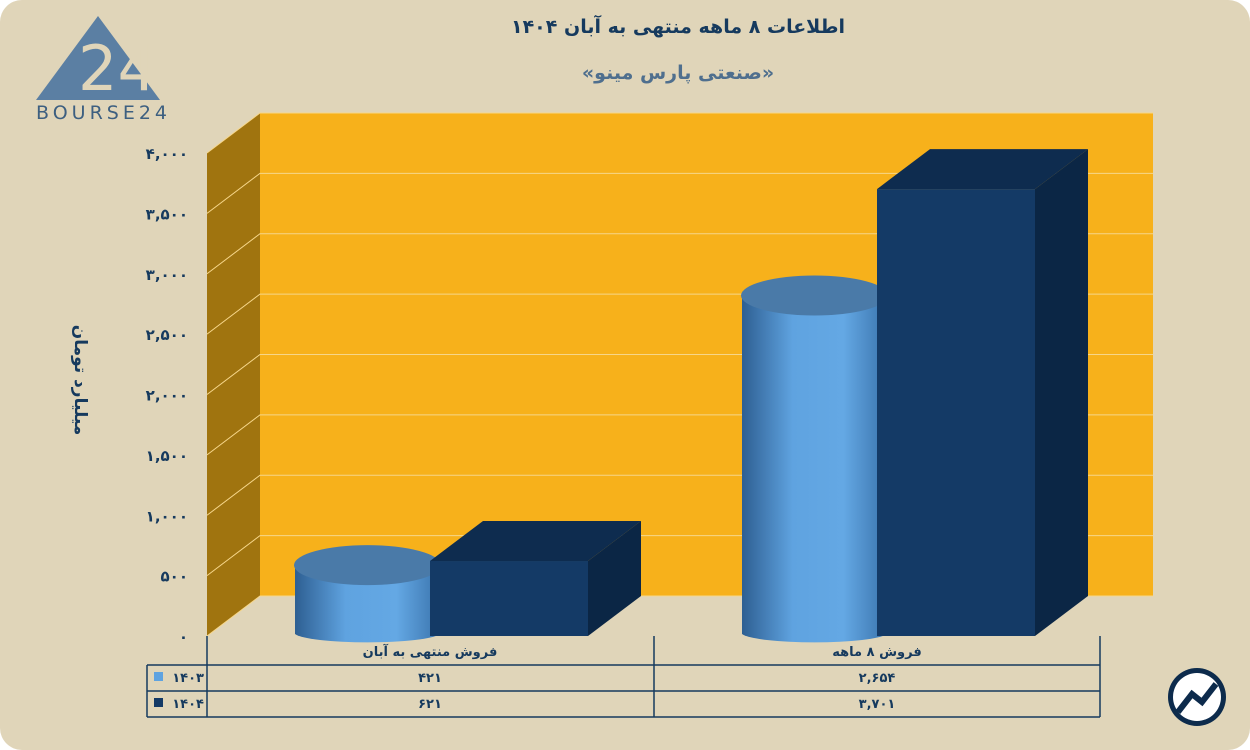 The width and height of the screenshot is (1250, 750). Describe the element at coordinates (167, 154) in the screenshot. I see `y-tick-label: ۴,۰۰۰` at that location.